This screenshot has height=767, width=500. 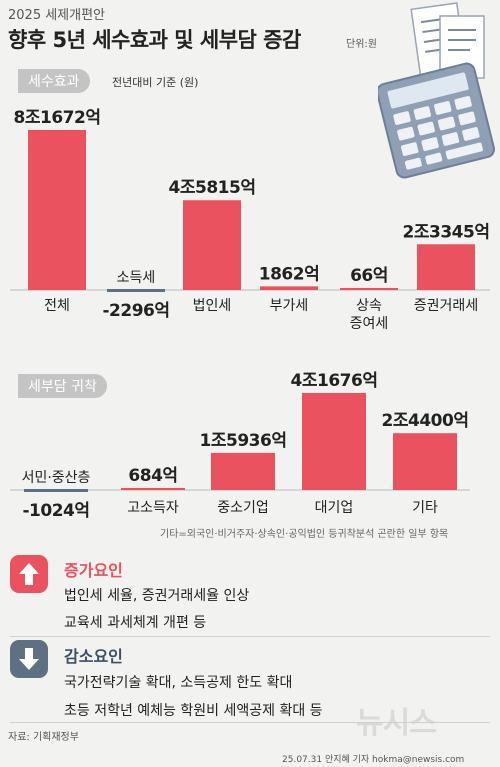 What do you see at coordinates (243, 508) in the screenshot?
I see `category-label: 중소기업` at bounding box center [243, 508].